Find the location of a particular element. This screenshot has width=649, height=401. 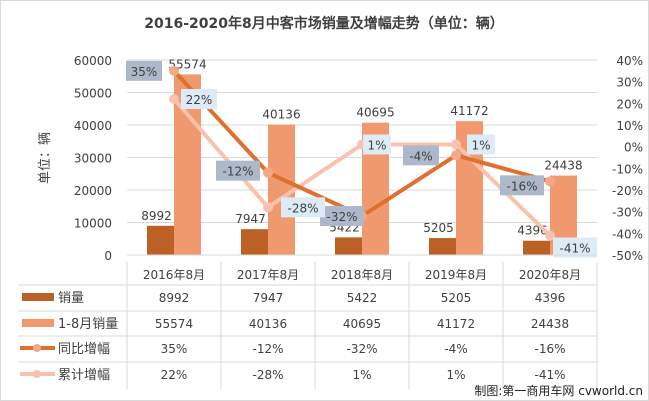

y2-tick-label: -40% is located at coordinates (627, 234).